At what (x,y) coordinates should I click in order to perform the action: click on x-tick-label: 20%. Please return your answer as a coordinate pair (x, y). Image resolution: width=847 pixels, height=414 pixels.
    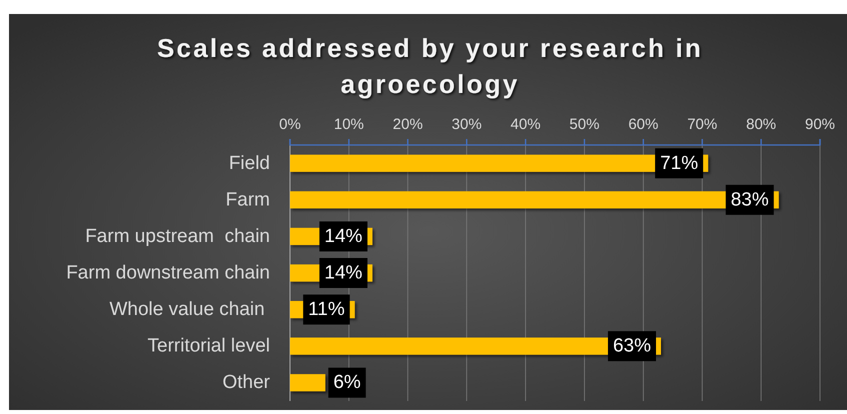
    Looking at the image, I should click on (407, 124).